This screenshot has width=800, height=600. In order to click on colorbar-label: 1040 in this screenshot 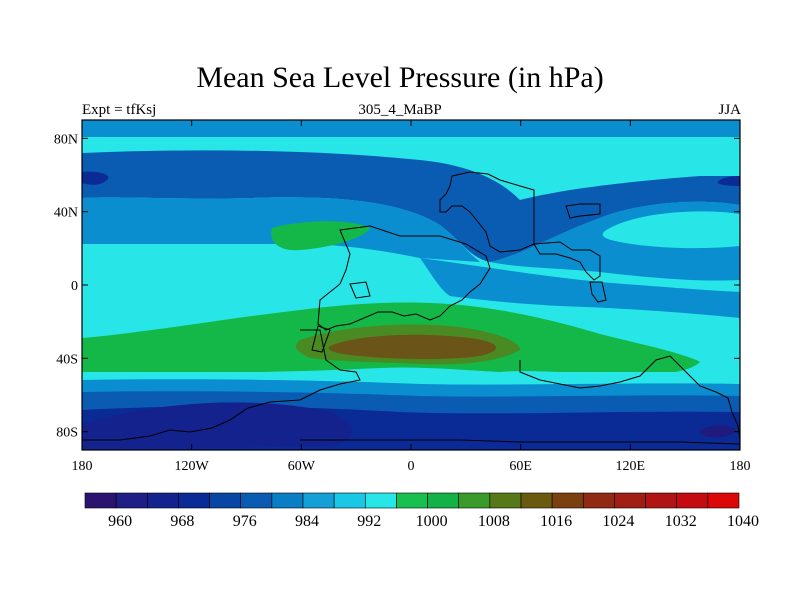, I will do `click(743, 521)`.